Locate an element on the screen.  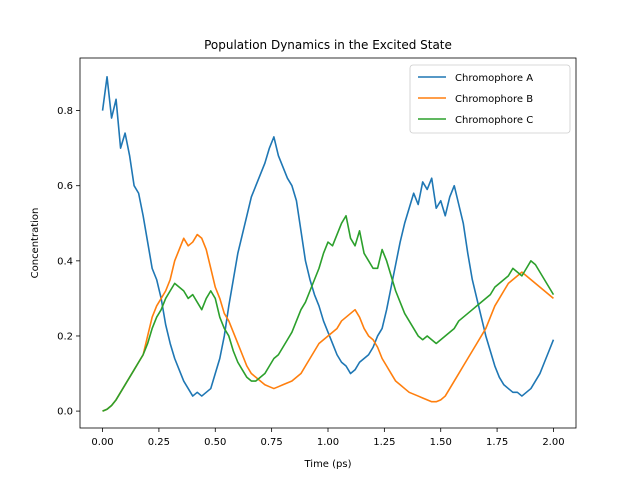
x-tick-label: 2.00 is located at coordinates (553, 442).